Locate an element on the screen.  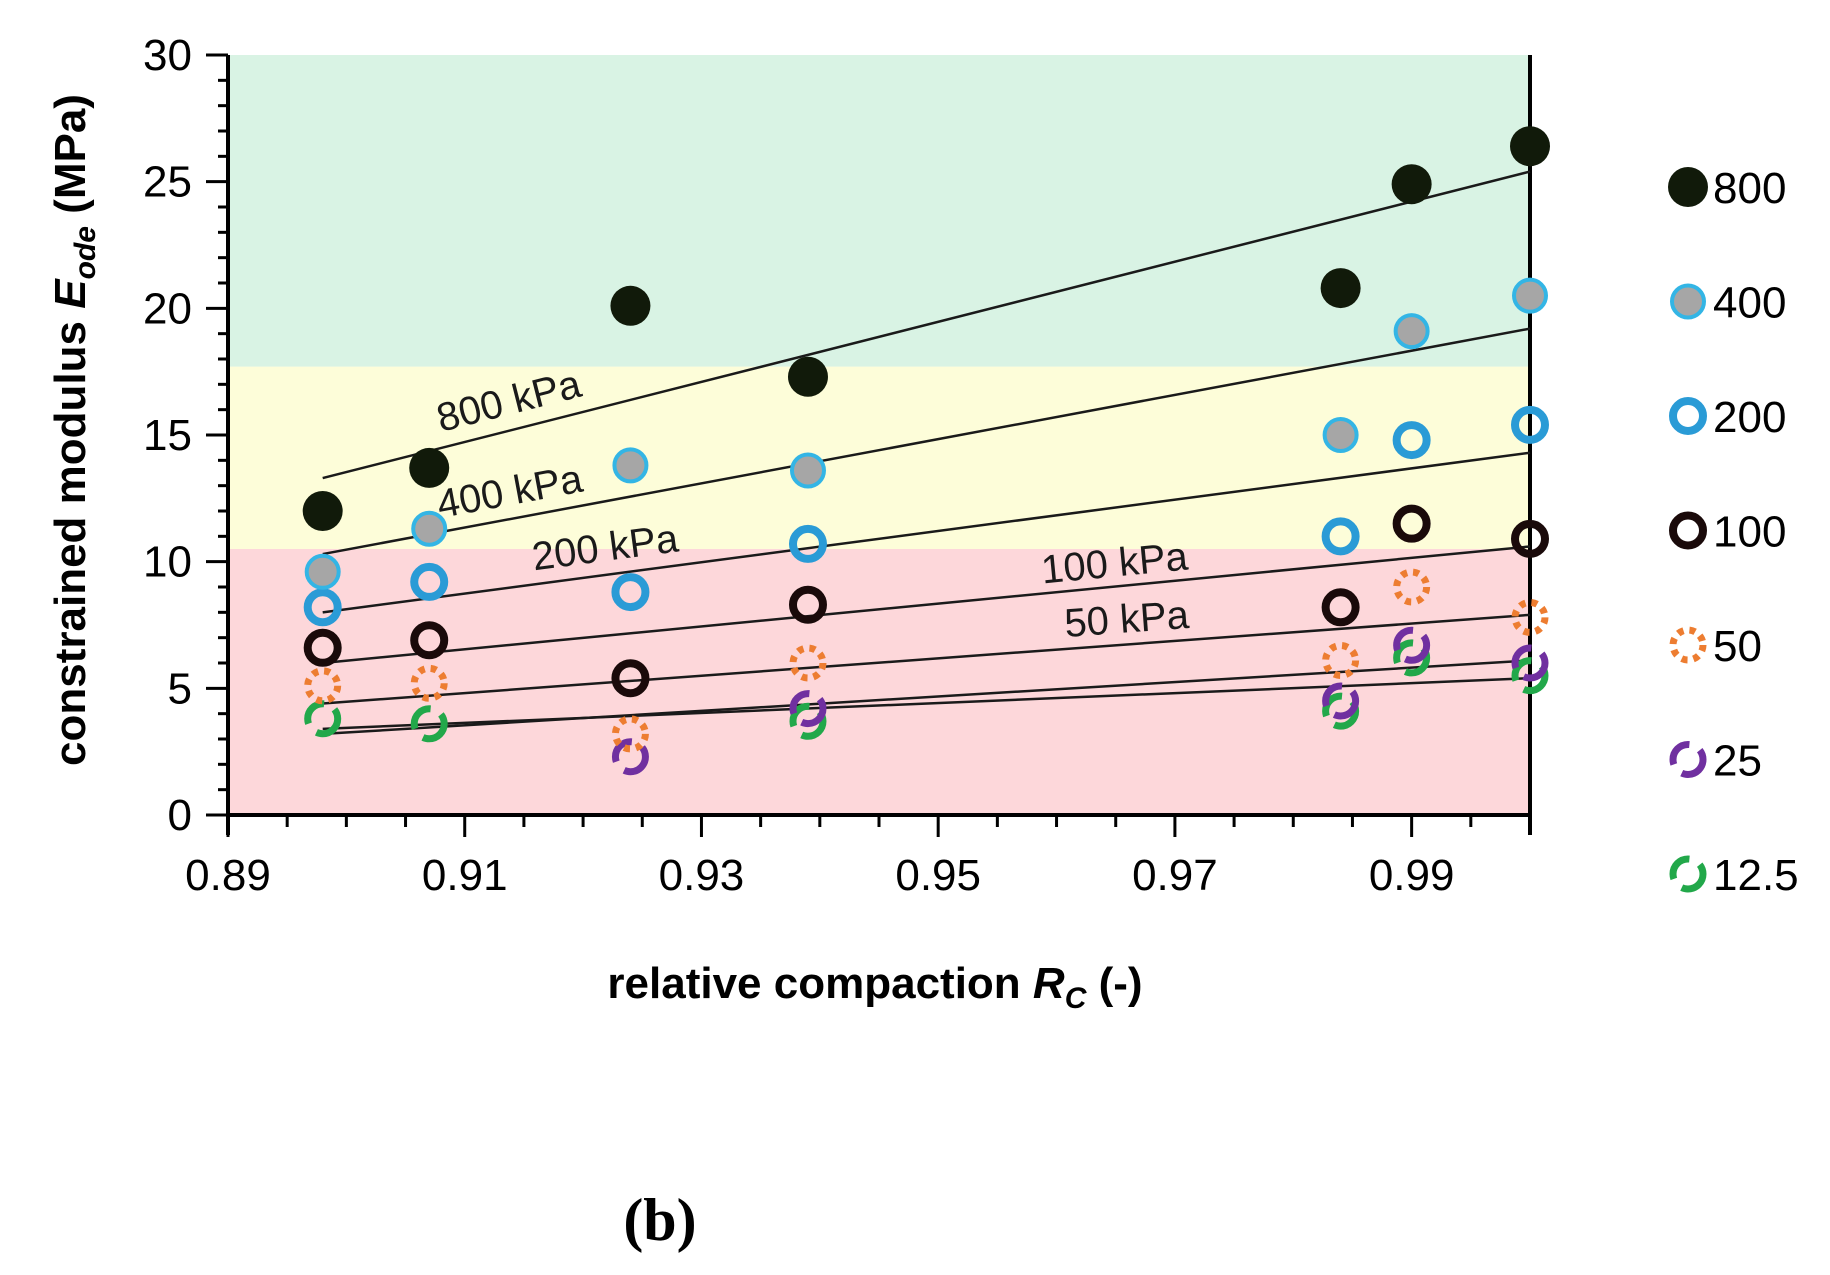
legend: 800 400 200 100 50 25 12.5 is located at coordinates (1733, 532).